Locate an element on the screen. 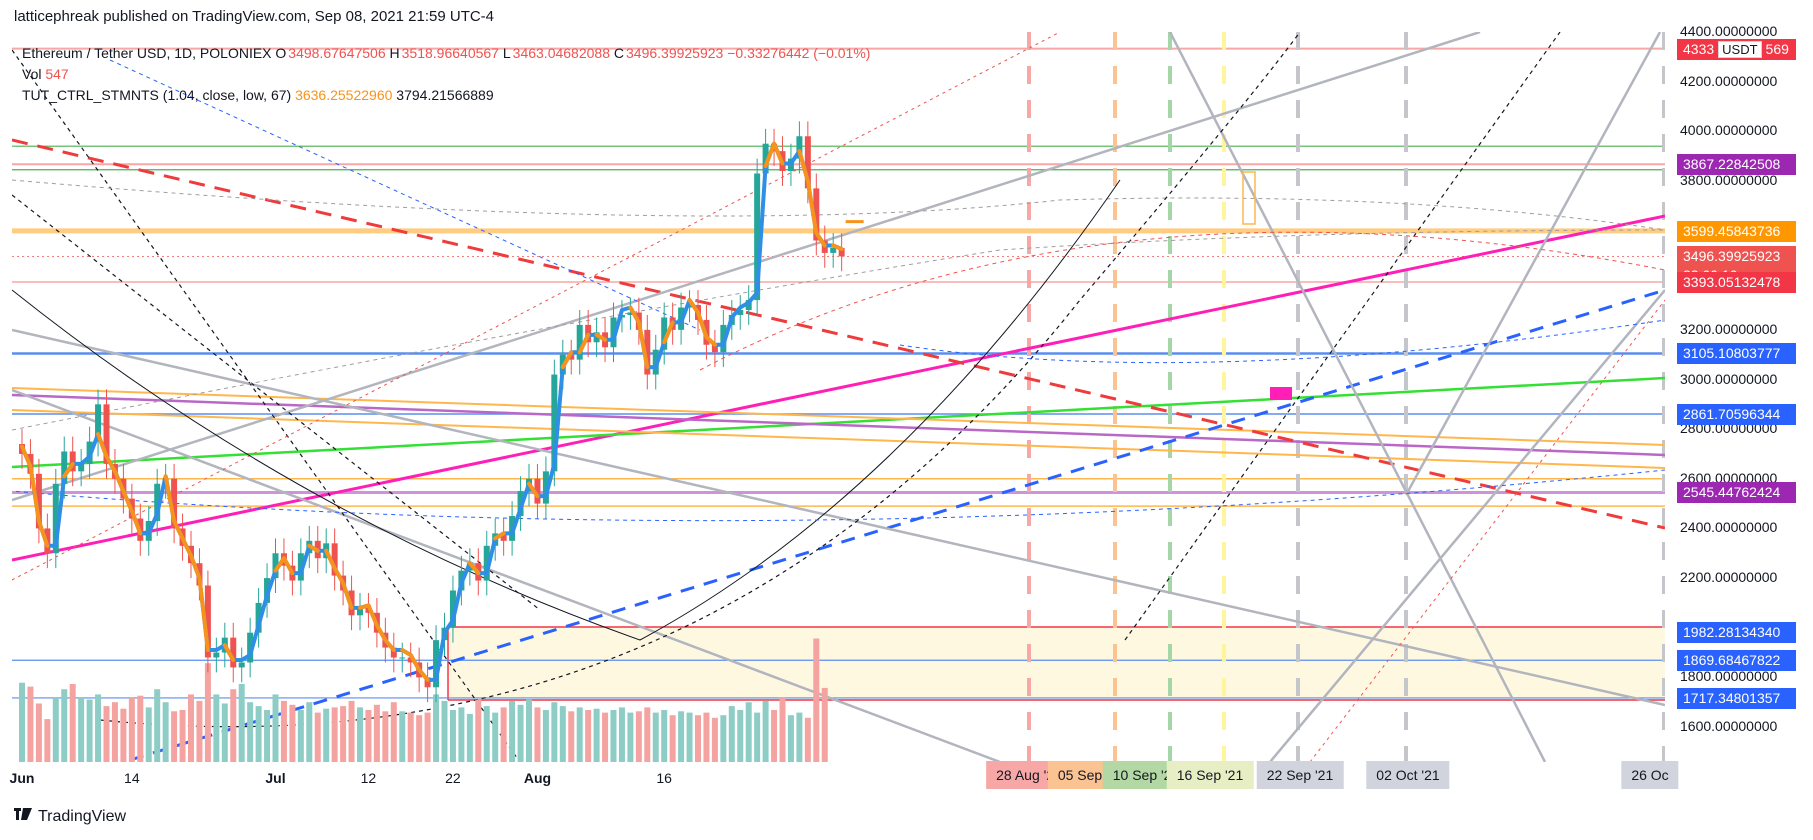 This screenshot has height=840, width=1813. currency-badge: USDT is located at coordinates (1740, 49).